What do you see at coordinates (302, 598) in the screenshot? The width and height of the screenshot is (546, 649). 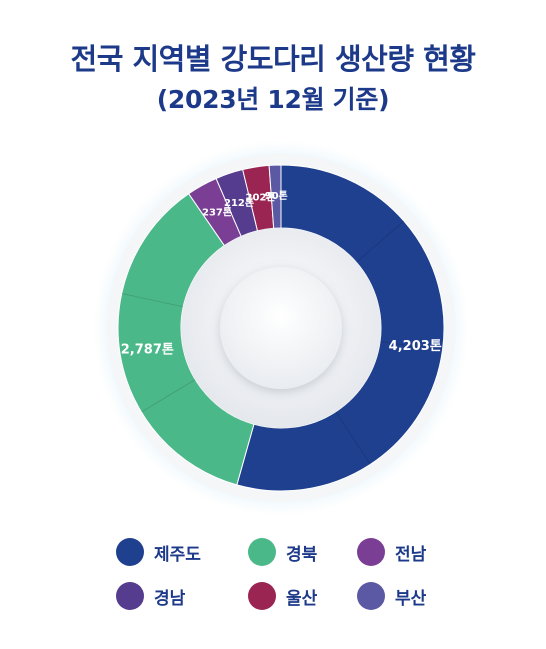 I see `legend-label: 울산` at bounding box center [302, 598].